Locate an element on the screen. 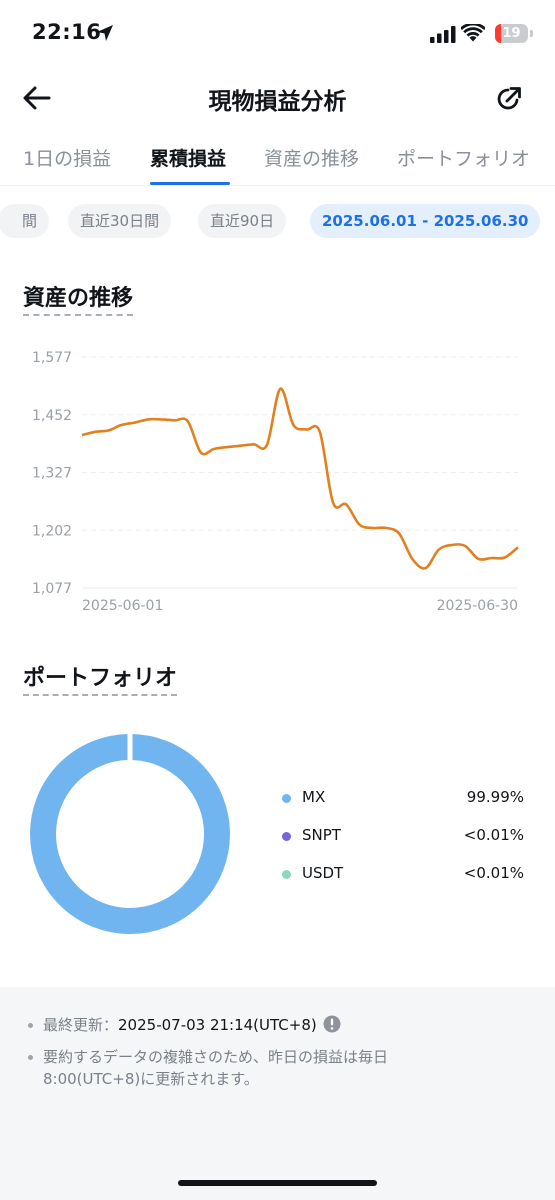  tab-cumulative-pnl: 累積損益 is located at coordinates (188, 159).